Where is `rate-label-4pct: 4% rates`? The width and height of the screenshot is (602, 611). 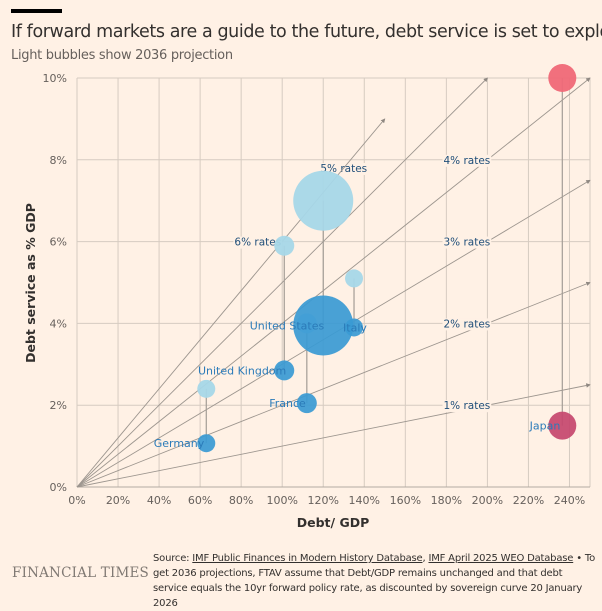 rate-label-4pct: 4% rates is located at coordinates (466, 161).